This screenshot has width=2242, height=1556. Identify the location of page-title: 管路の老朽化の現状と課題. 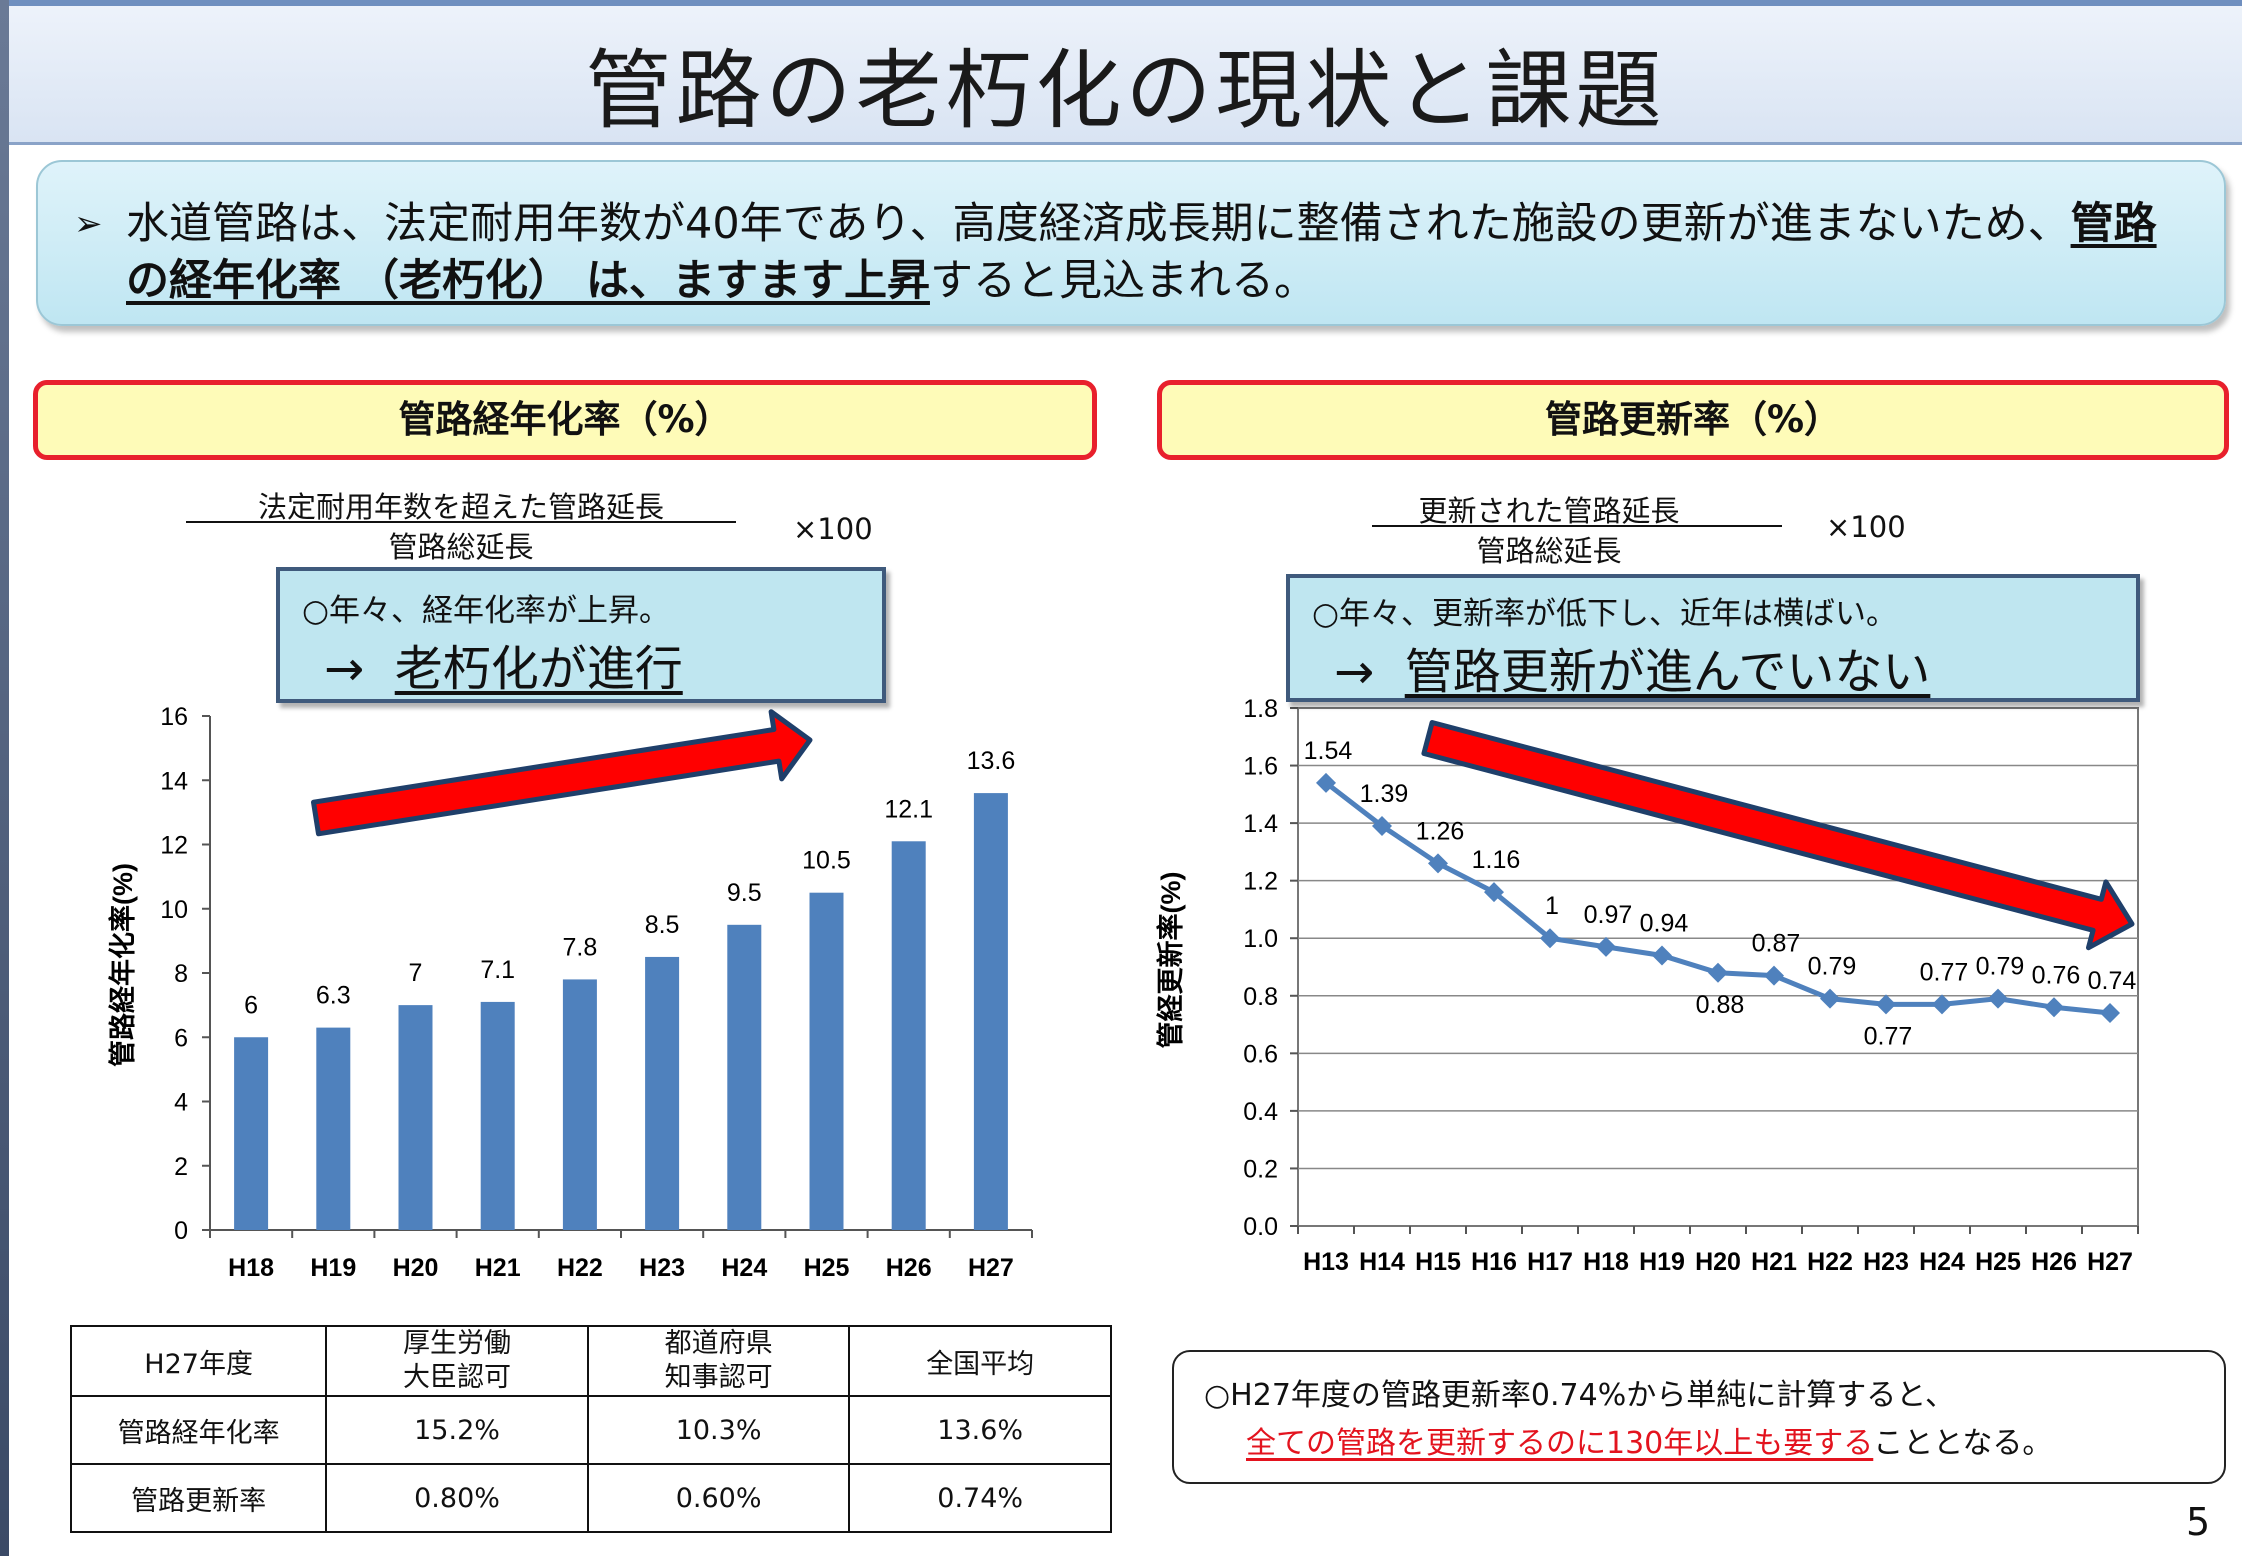
(1125, 91).